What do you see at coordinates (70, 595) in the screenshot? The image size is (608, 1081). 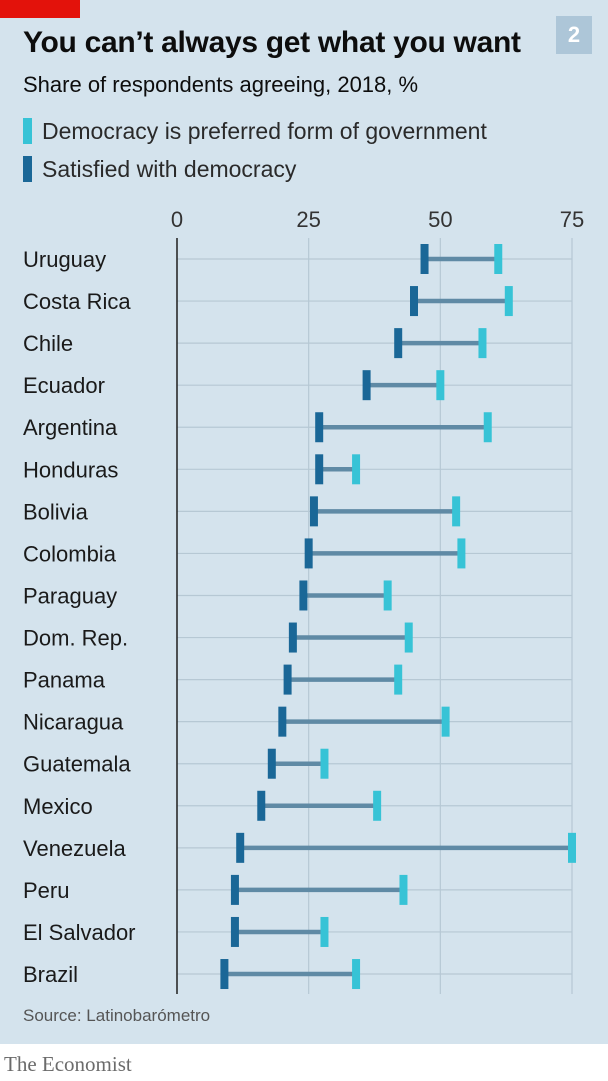 I see `country-label: Paraguay` at bounding box center [70, 595].